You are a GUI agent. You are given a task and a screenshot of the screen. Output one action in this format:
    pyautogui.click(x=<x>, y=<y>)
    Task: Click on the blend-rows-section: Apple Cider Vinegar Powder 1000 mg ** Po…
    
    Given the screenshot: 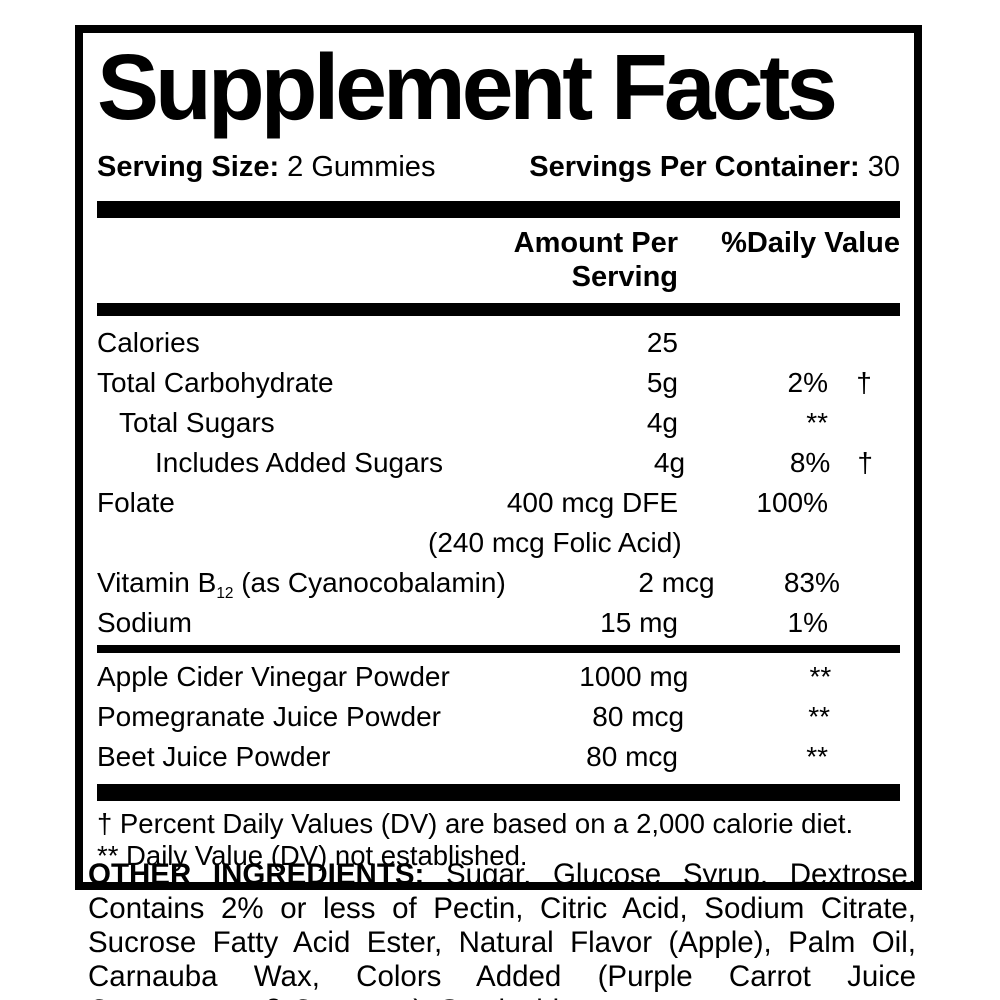 What is the action you would take?
    pyautogui.click(x=498, y=716)
    